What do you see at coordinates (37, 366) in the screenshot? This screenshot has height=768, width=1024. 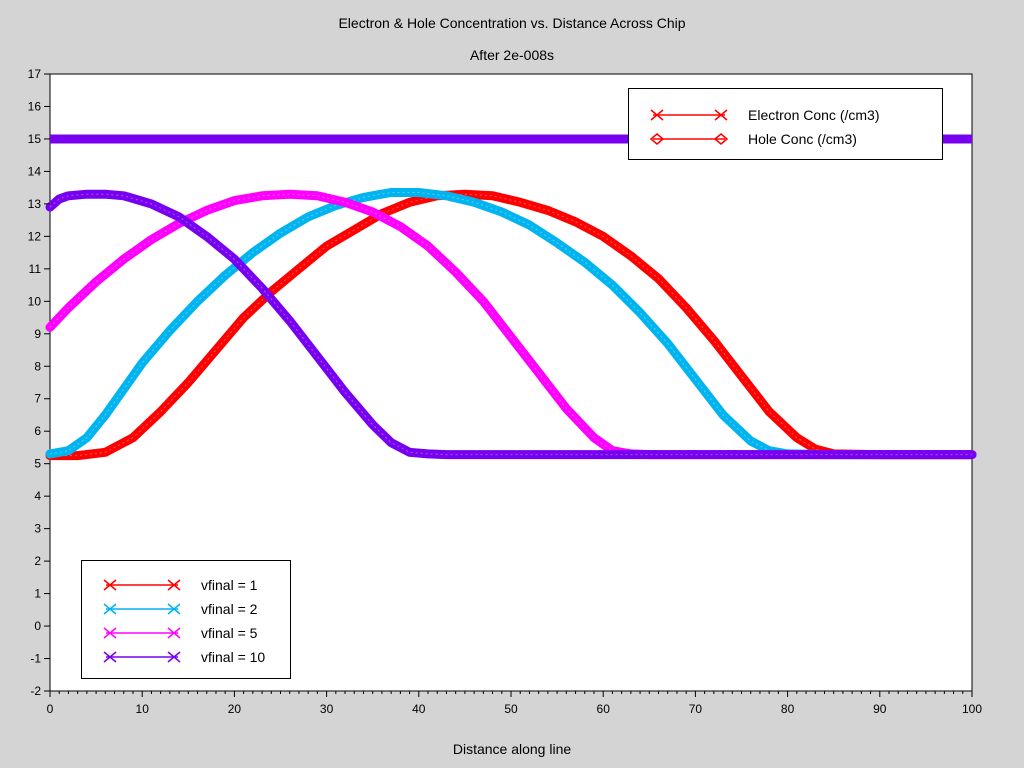 I see `y-tick-label: 8` at bounding box center [37, 366].